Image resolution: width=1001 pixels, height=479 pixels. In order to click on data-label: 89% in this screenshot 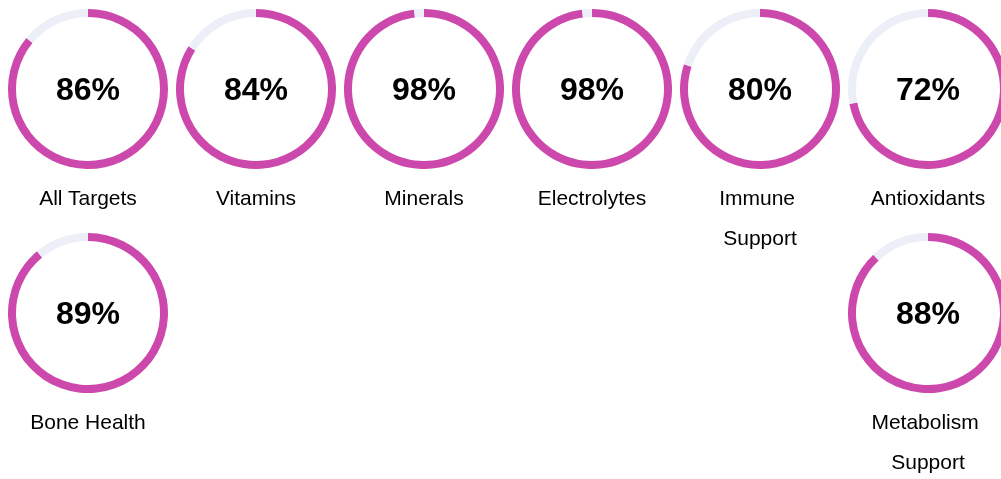, I will do `click(88, 313)`.